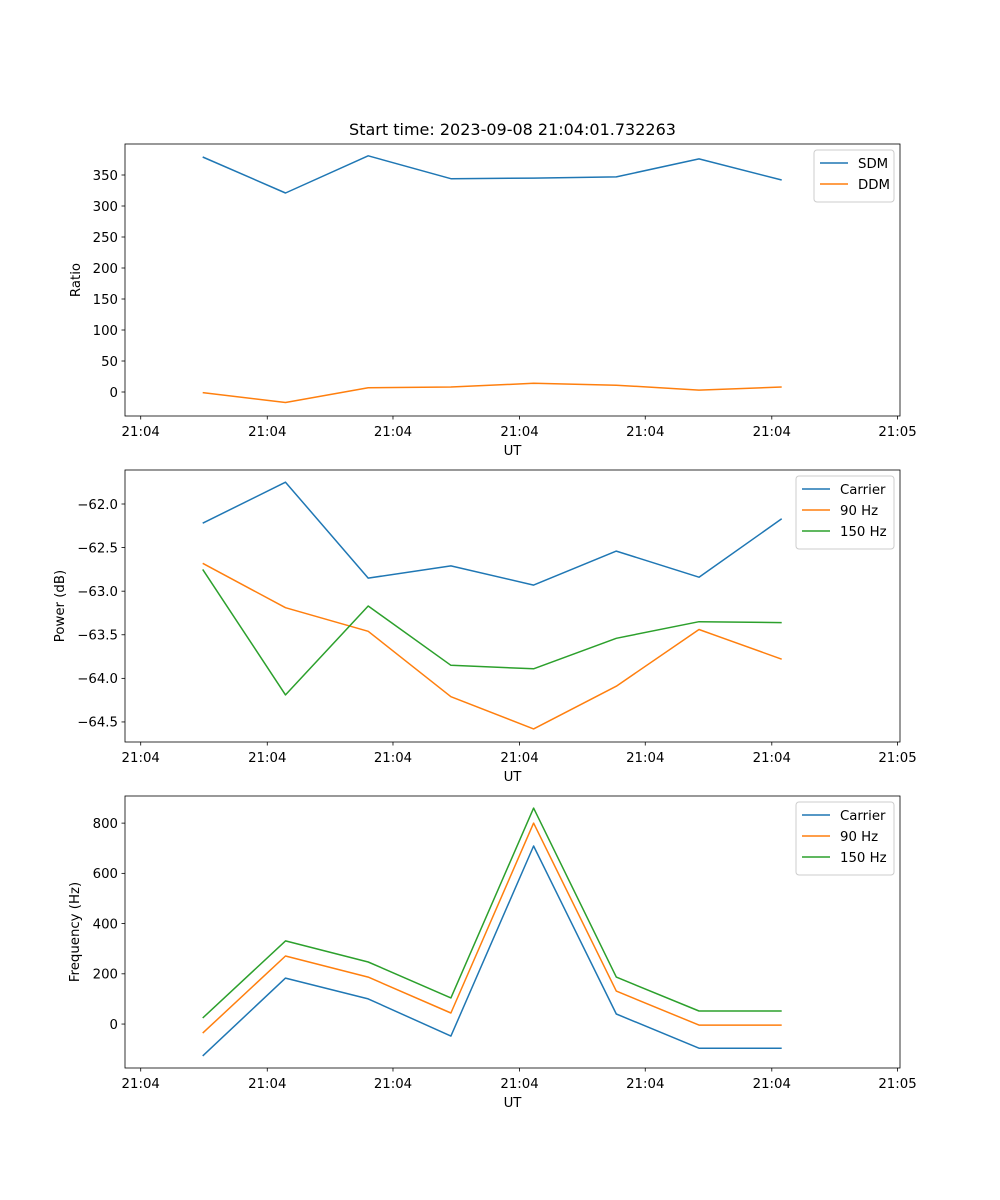 This screenshot has width=1000, height=1200. Describe the element at coordinates (105, 207) in the screenshot. I see `y-tick-label: 300` at that location.